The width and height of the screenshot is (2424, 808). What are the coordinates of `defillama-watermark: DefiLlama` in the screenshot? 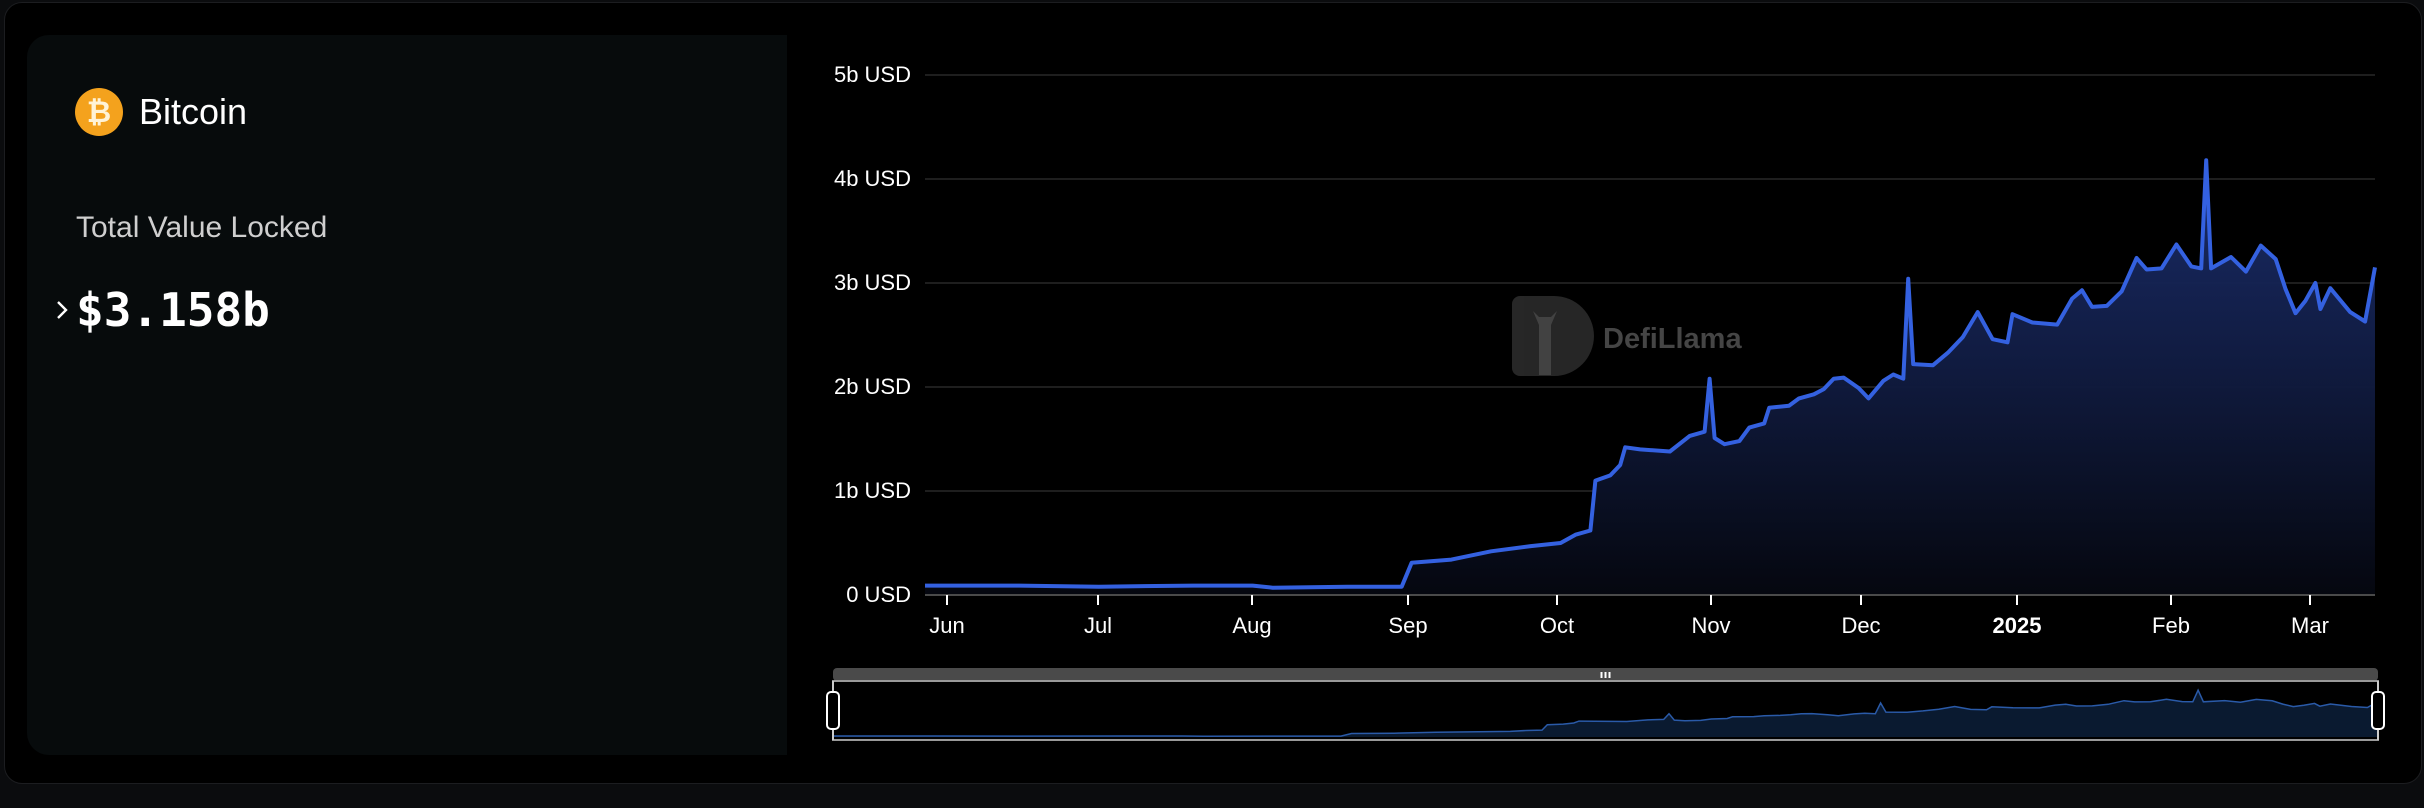 It's located at (1627, 336).